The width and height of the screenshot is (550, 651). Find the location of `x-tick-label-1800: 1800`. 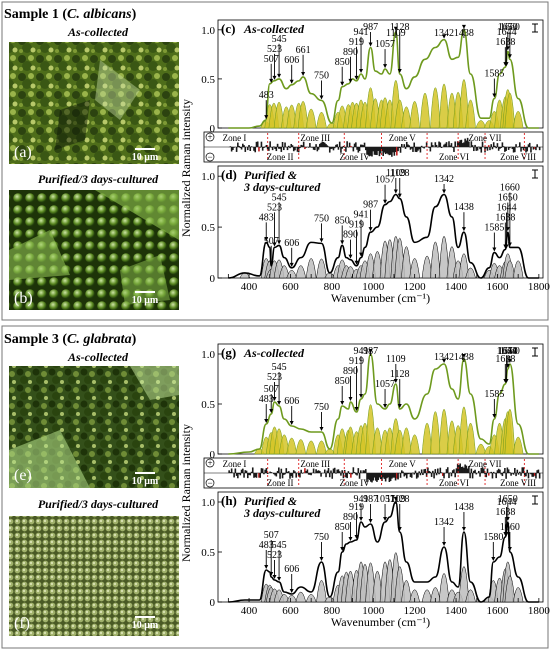

x-tick-label-1800: 1800 is located at coordinates (539, 611).